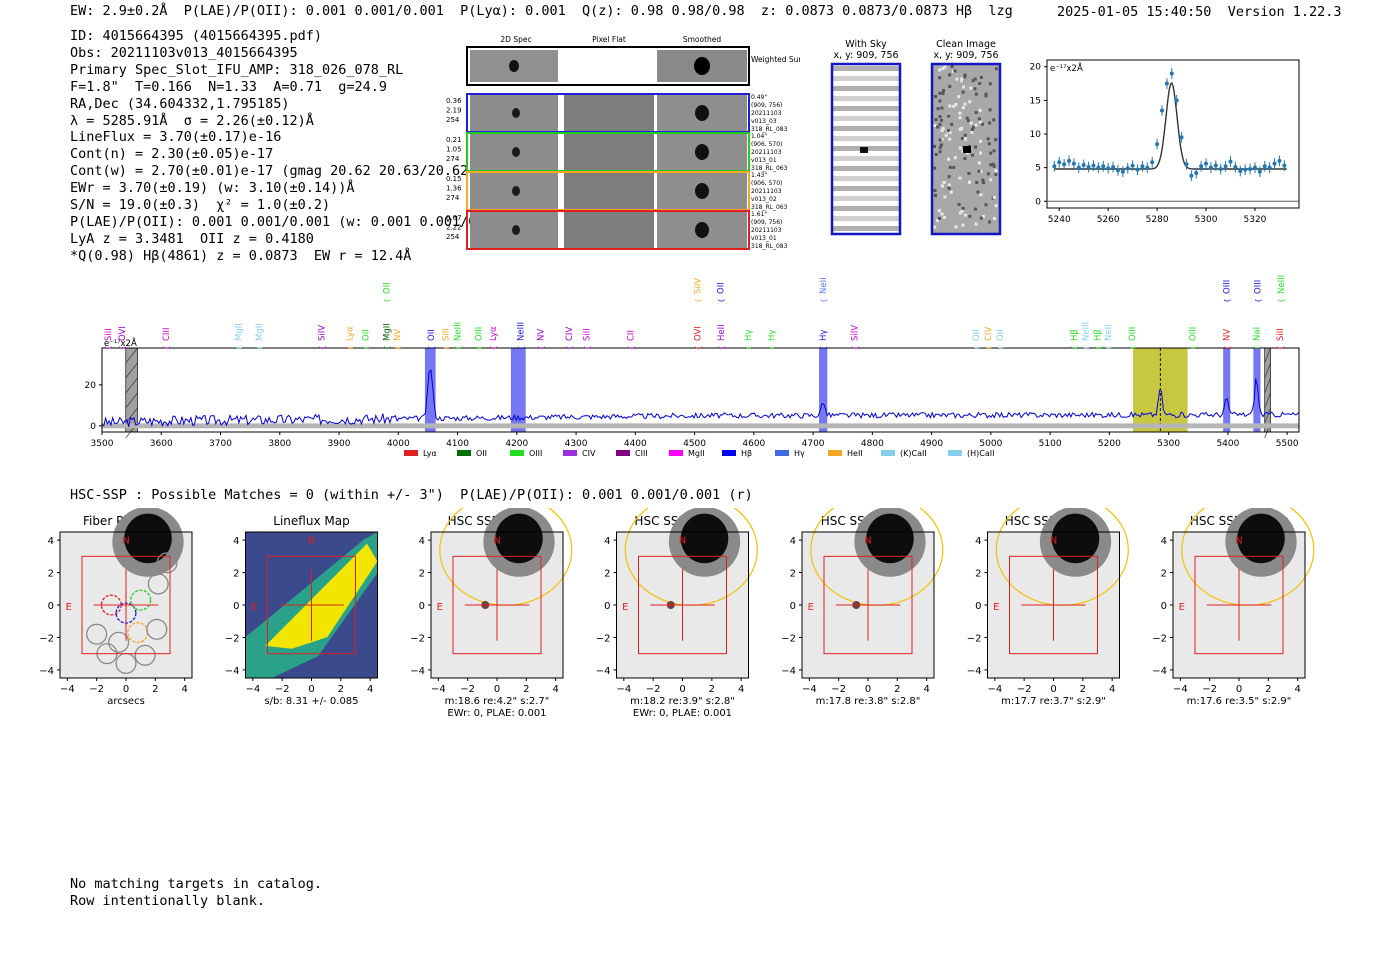 The height and width of the screenshot is (953, 1400). Describe the element at coordinates (635, 444) in the screenshot. I see `spectrum-xtick-label: 4400` at that location.